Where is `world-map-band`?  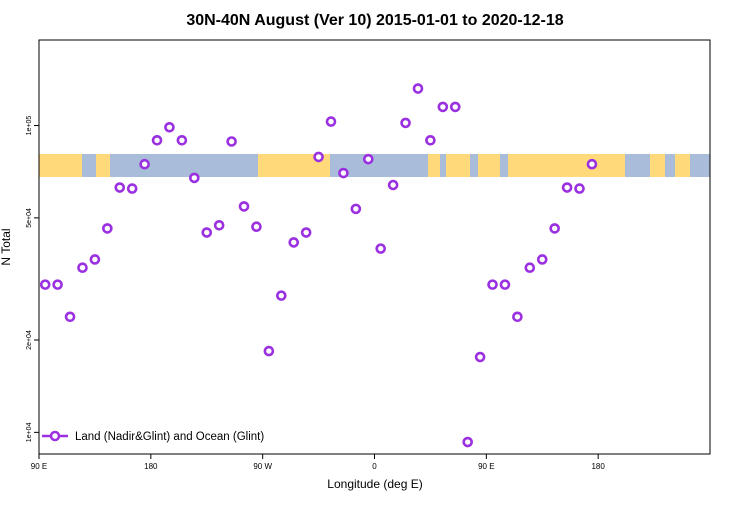 world-map-band is located at coordinates (374, 165).